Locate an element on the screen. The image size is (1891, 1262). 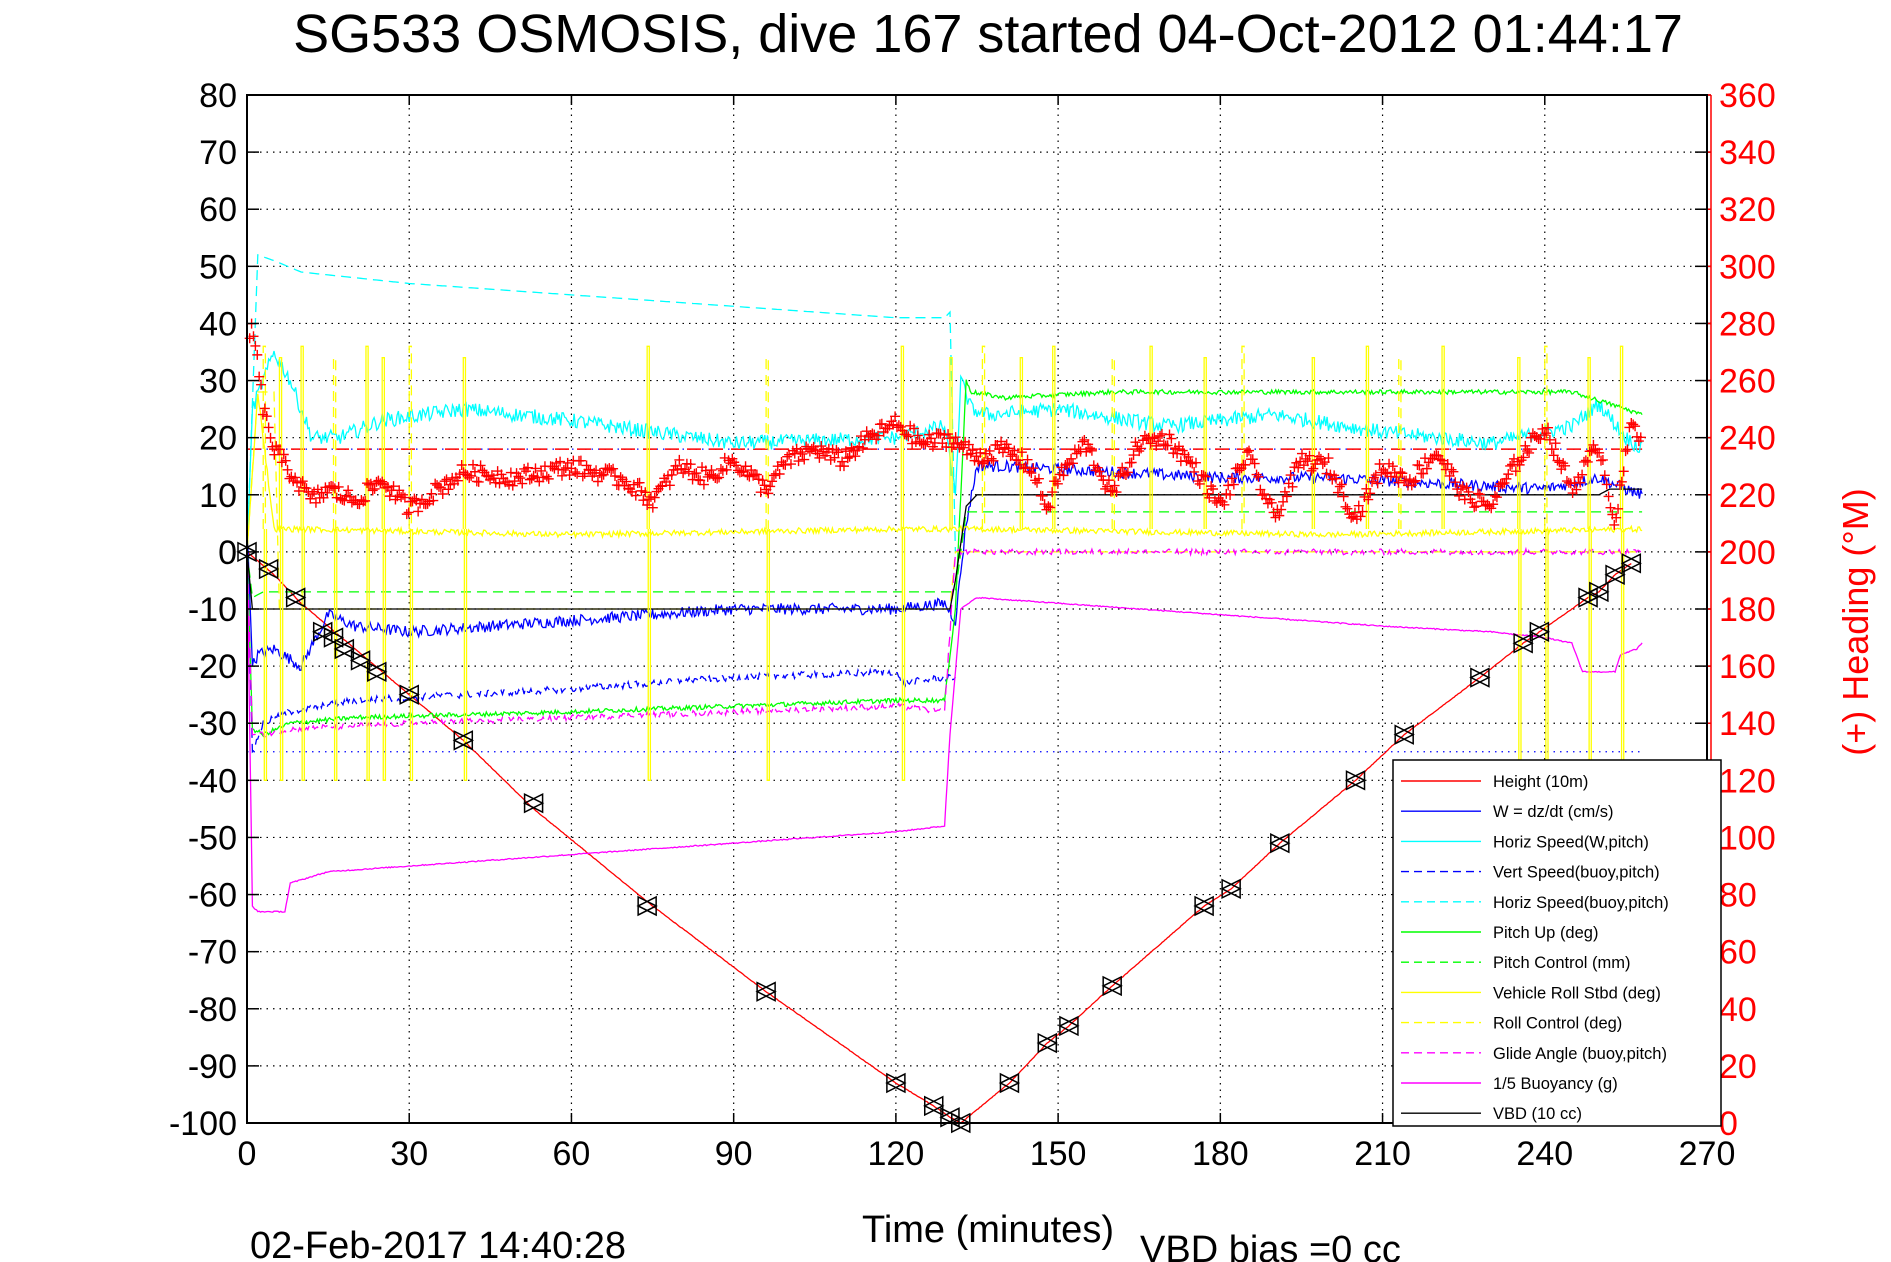
y-right-tick-label: 140 is located at coordinates (1747, 724).